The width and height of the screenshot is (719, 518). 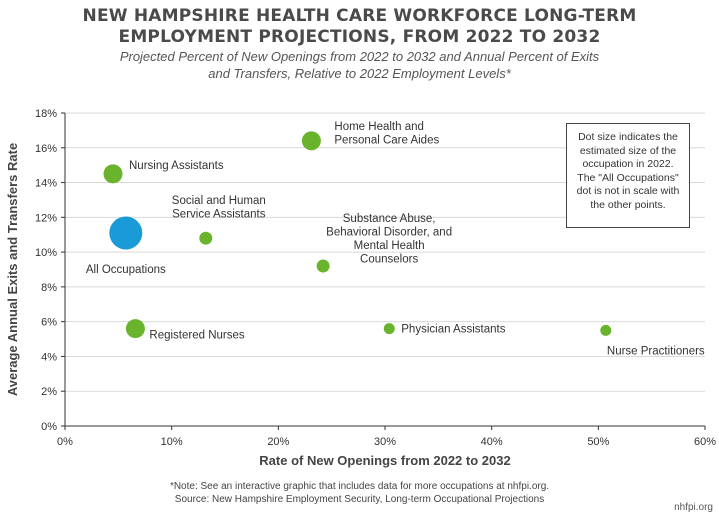 I want to click on x-tick-label: 50%, so click(x=598, y=442).